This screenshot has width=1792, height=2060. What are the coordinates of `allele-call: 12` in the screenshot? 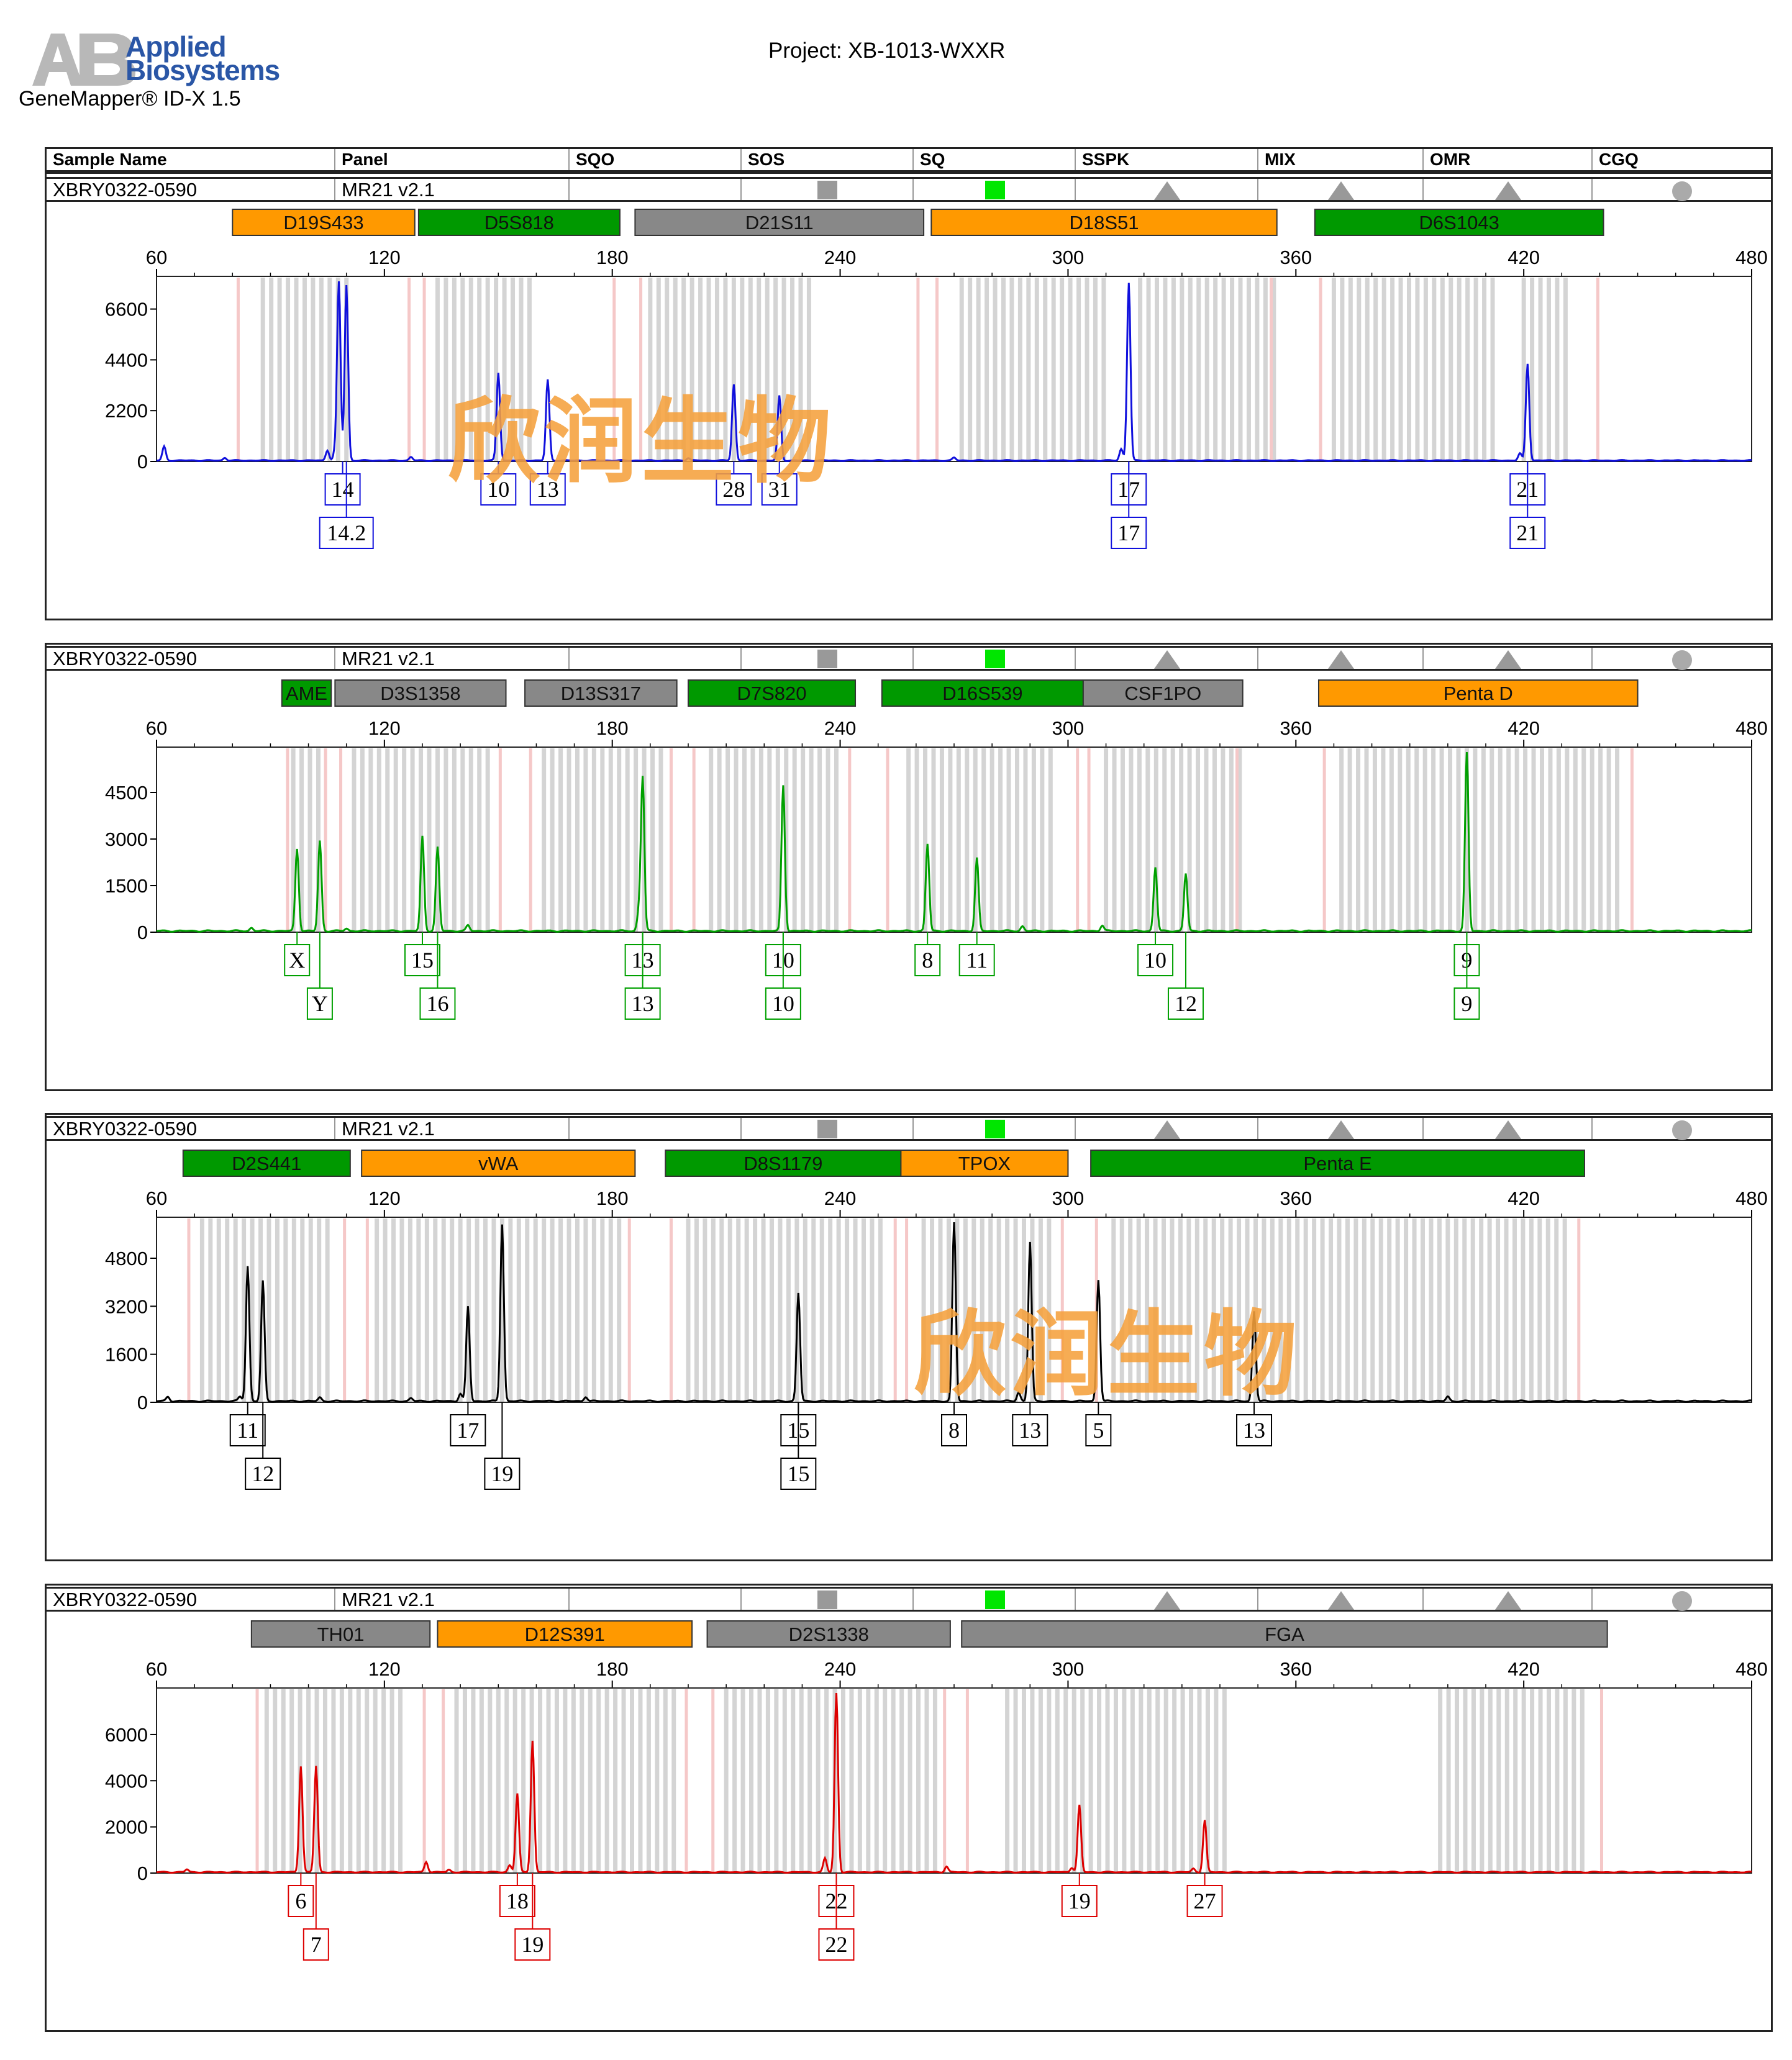 It's located at (263, 1446).